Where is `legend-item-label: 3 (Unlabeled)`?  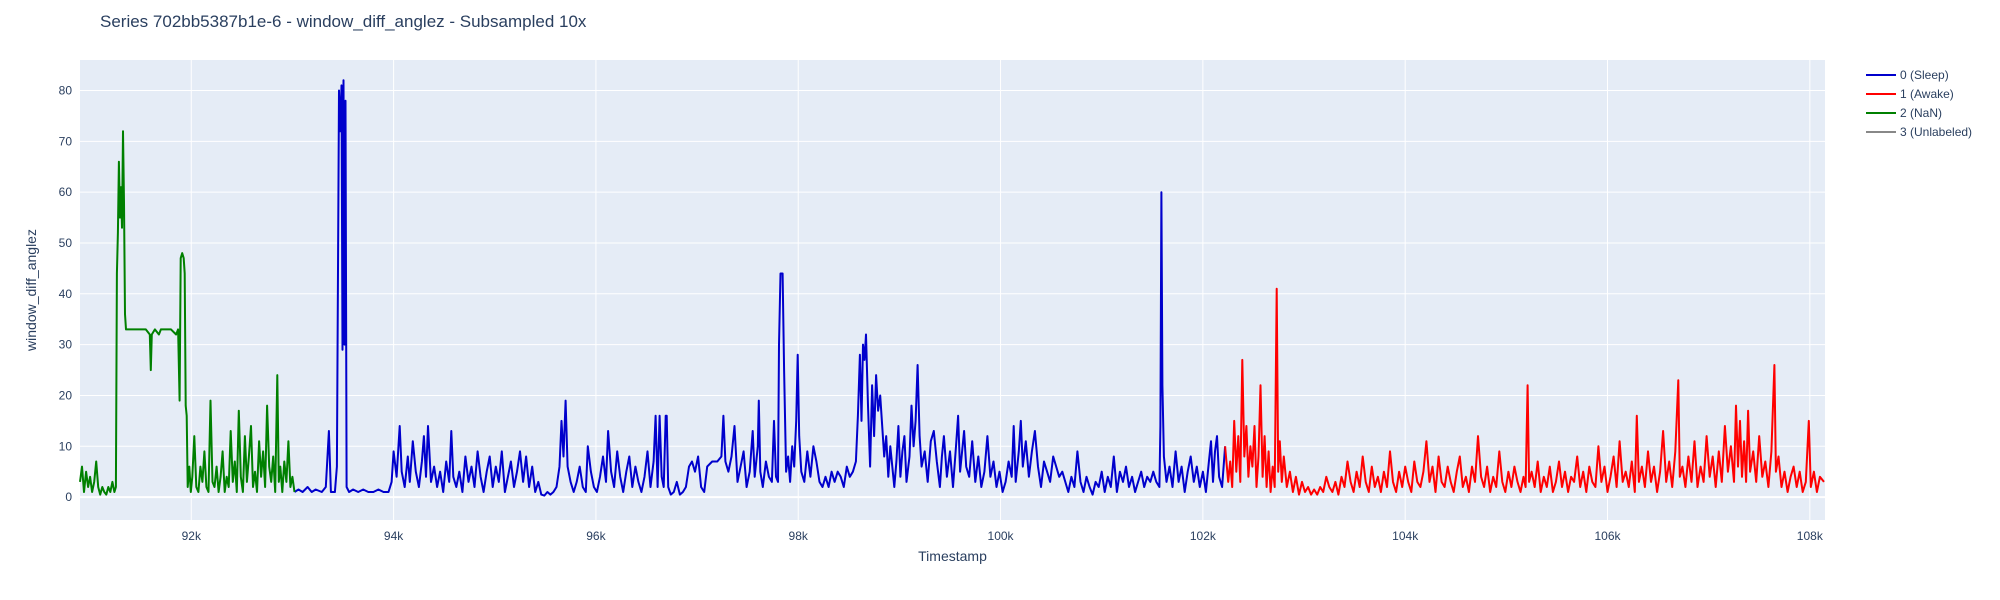 legend-item-label: 3 (Unlabeled) is located at coordinates (1936, 132).